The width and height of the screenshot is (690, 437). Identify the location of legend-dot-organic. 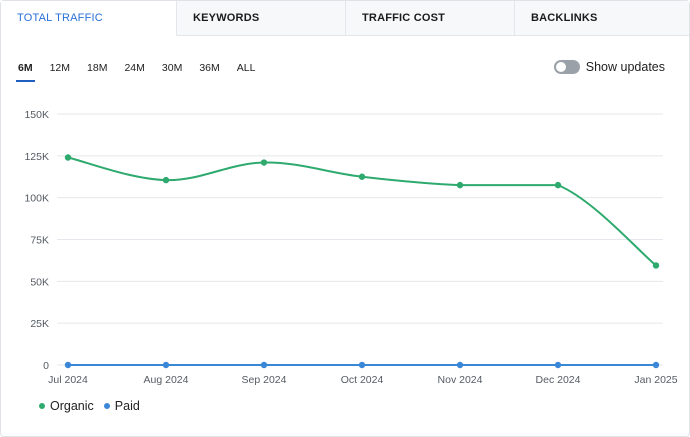
(42, 406).